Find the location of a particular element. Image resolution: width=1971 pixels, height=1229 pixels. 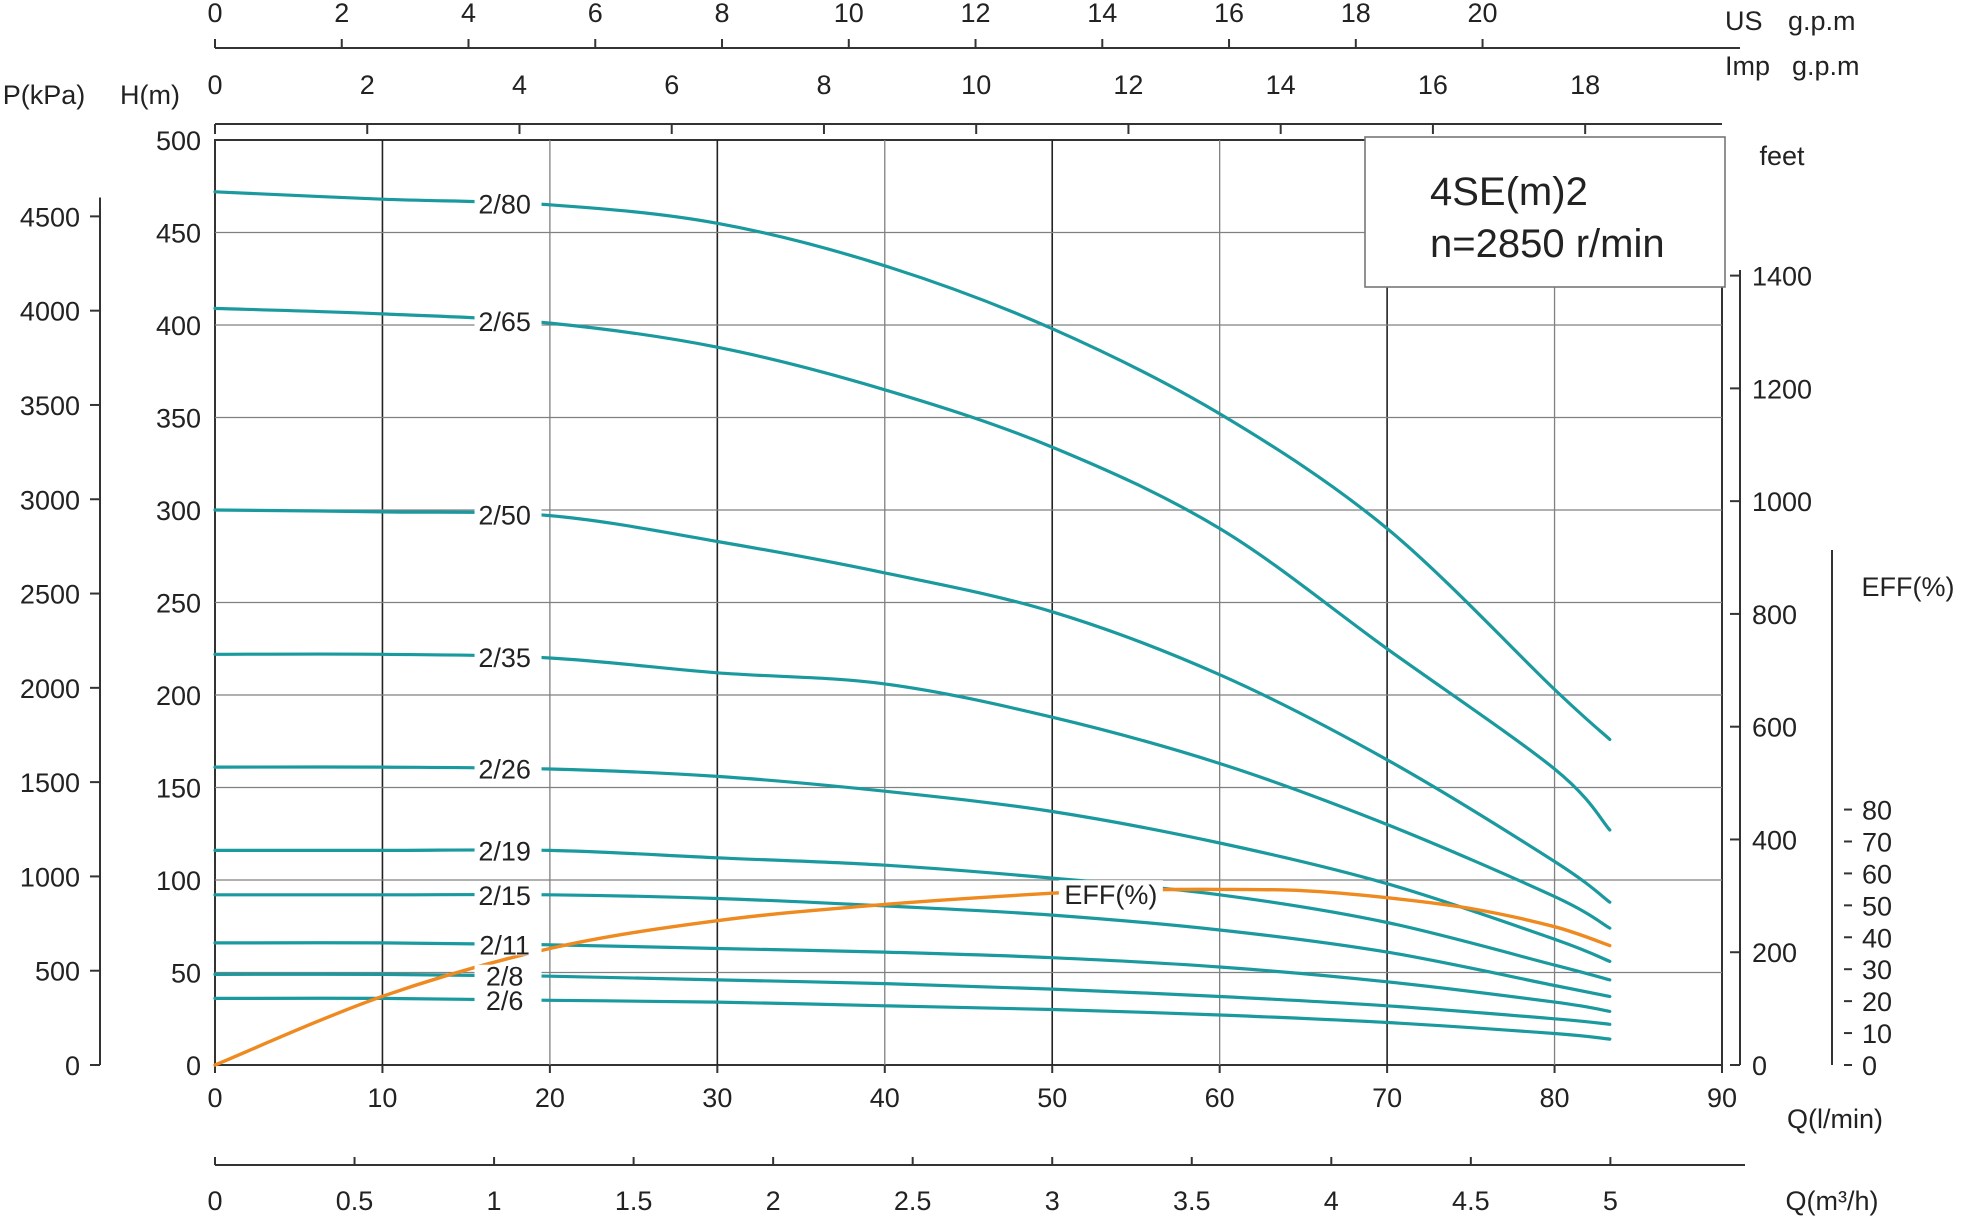

curve-label-2-35: 2/35 is located at coordinates (504, 658).